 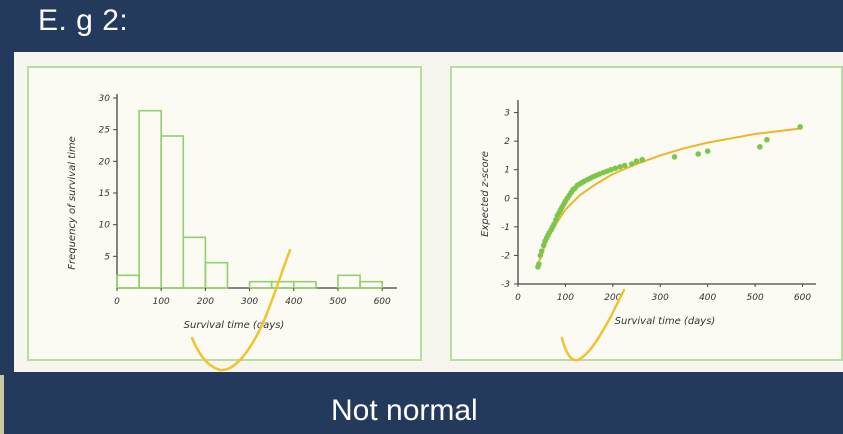 What do you see at coordinates (669, 197) in the screenshot?
I see `normal-reference-curve` at bounding box center [669, 197].